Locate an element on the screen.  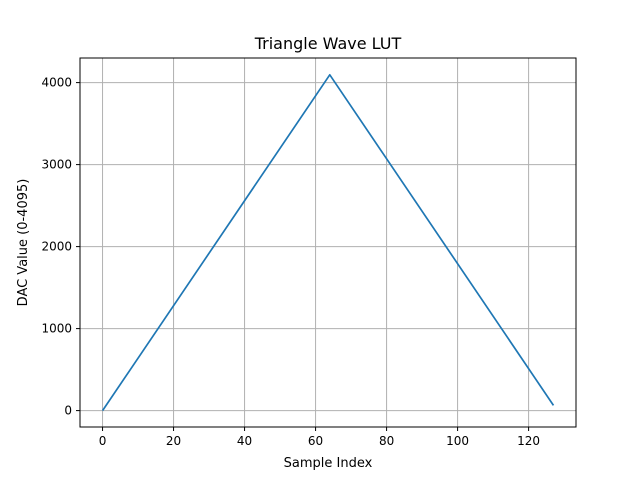
y-tick-label: 4000 is located at coordinates (56, 83).